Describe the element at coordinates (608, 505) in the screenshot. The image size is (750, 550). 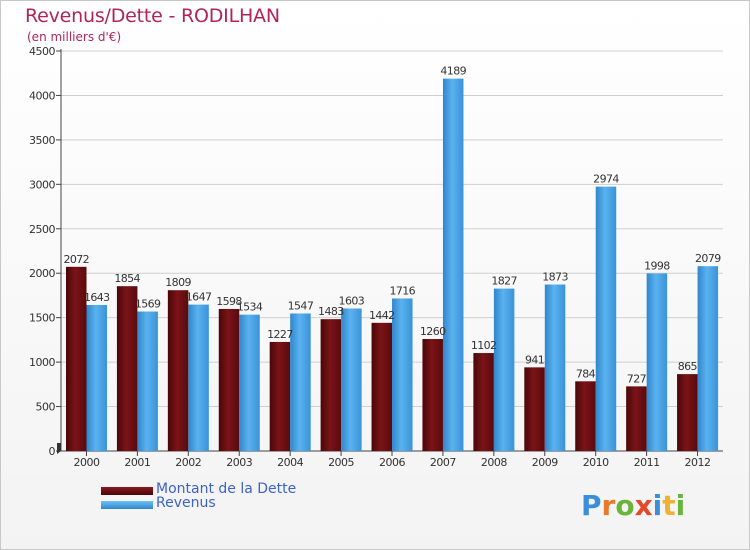
I see `logo-letter: r` at that location.